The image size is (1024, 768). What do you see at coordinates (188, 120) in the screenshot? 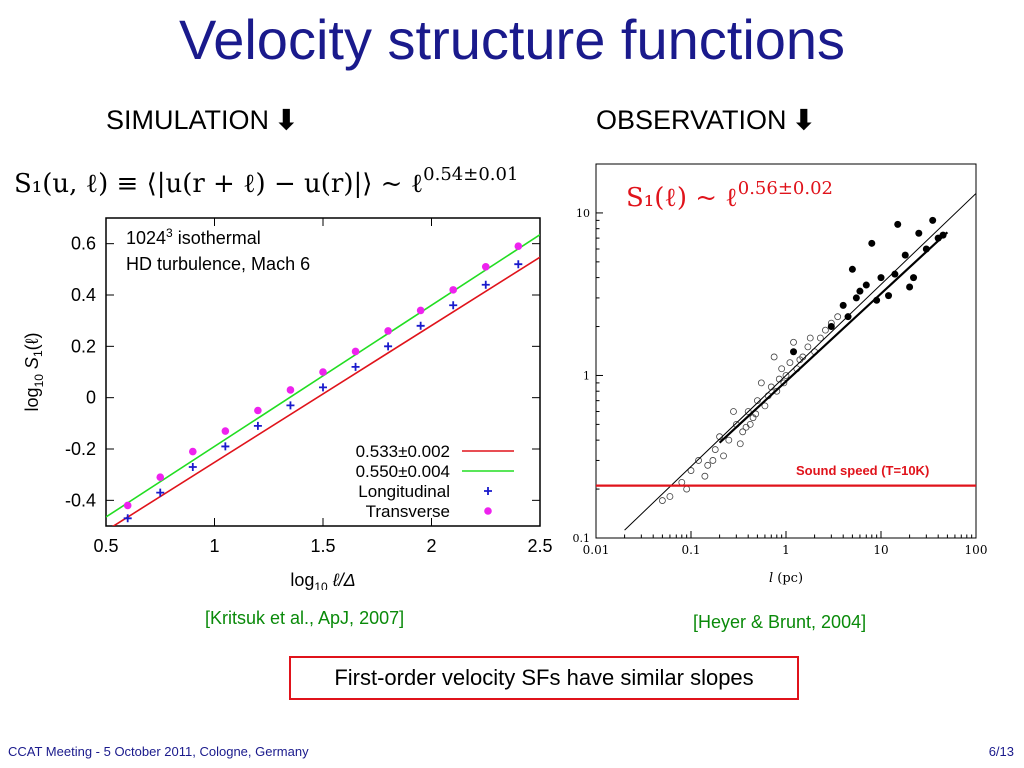
I see `simulation-heading-label: SIMULATION` at bounding box center [188, 120].